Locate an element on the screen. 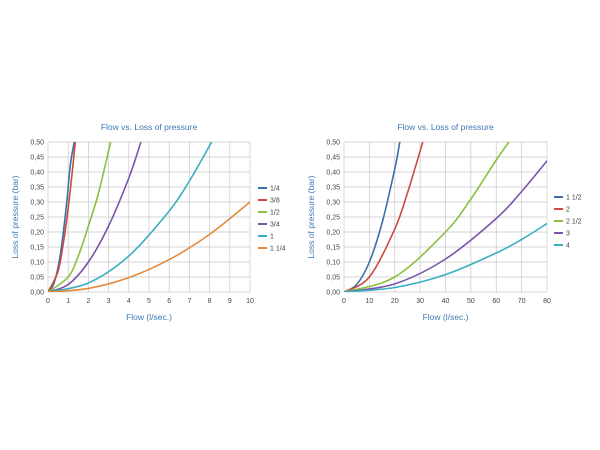 The height and width of the screenshot is (450, 600). x-tick-label: 50 is located at coordinates (471, 301).